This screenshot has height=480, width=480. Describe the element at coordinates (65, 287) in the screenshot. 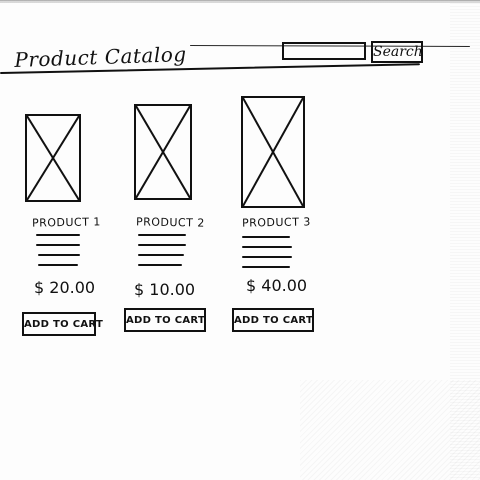

I see `product-price: $ 20.00` at that location.